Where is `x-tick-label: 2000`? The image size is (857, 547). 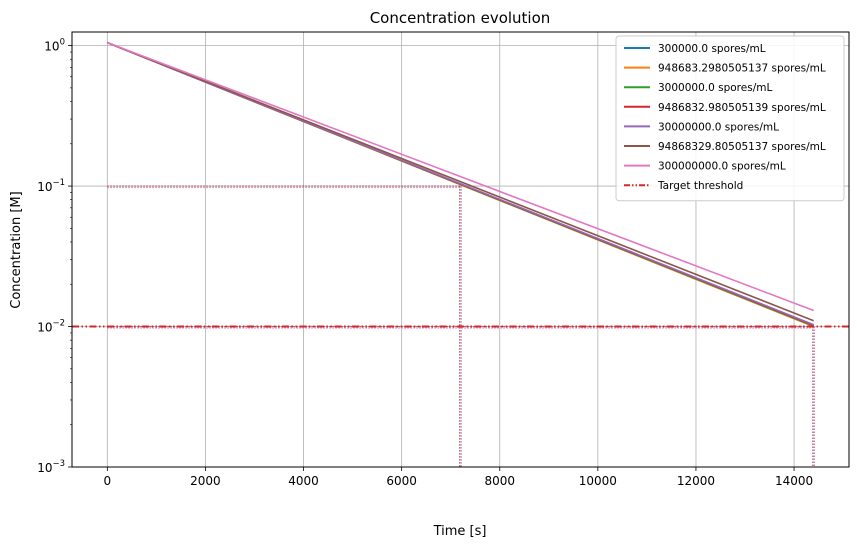 x-tick-label: 2000 is located at coordinates (205, 481).